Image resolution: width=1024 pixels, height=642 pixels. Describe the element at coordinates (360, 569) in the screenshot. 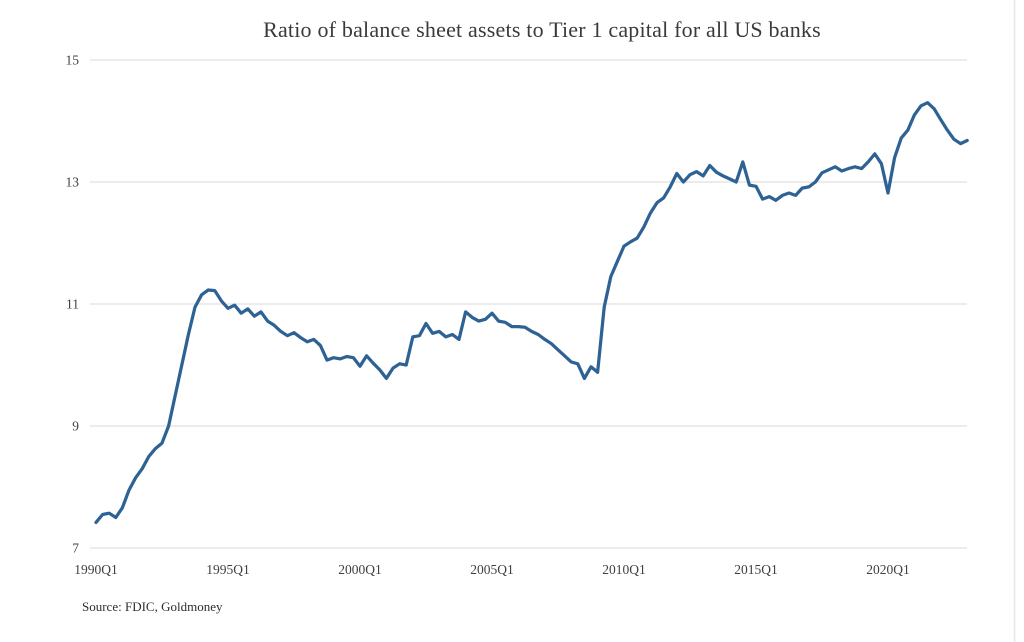

I see `x-axis-tick-label: 2000Q1` at that location.